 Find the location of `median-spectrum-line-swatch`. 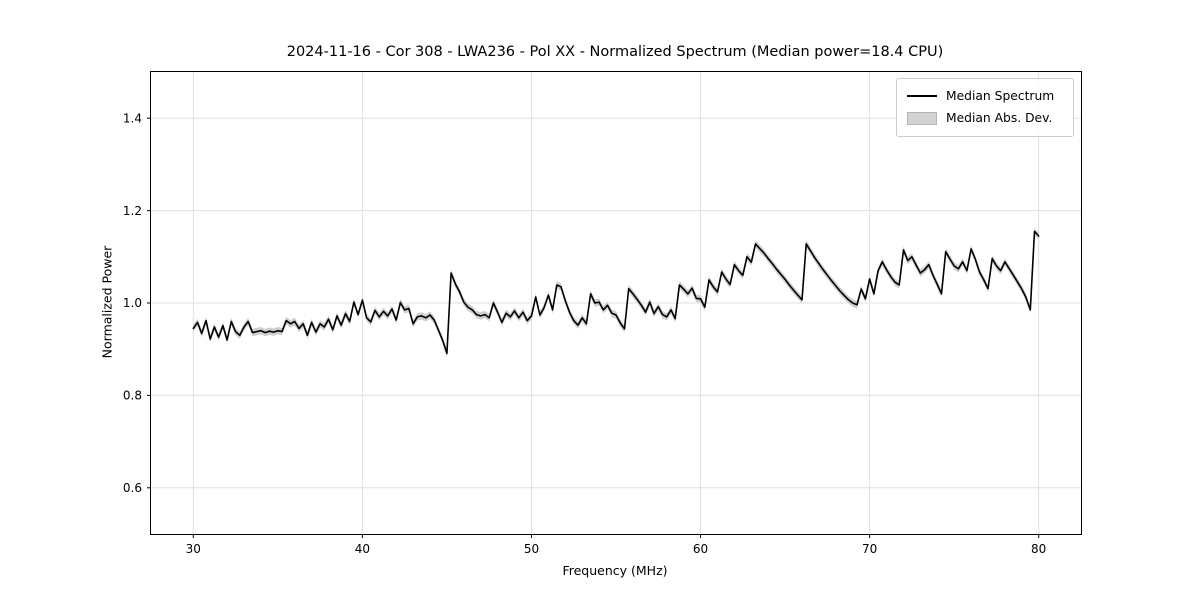

median-spectrum-line-swatch is located at coordinates (922, 96).